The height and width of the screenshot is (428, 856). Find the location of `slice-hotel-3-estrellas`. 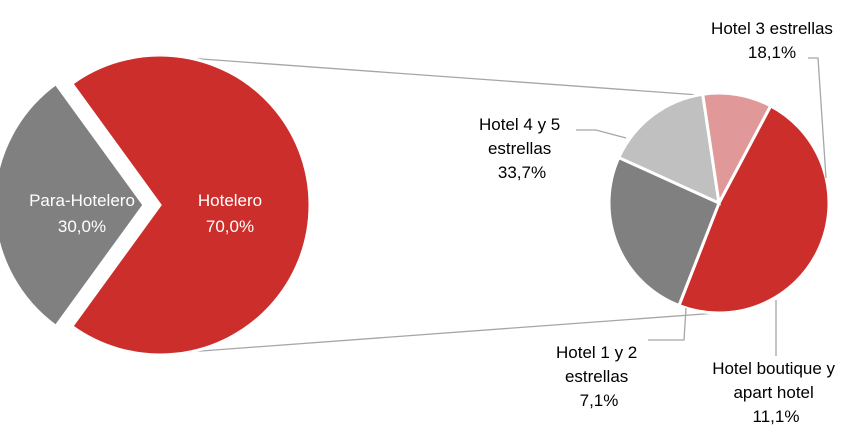

slice-hotel-3-estrellas is located at coordinates (664, 231).